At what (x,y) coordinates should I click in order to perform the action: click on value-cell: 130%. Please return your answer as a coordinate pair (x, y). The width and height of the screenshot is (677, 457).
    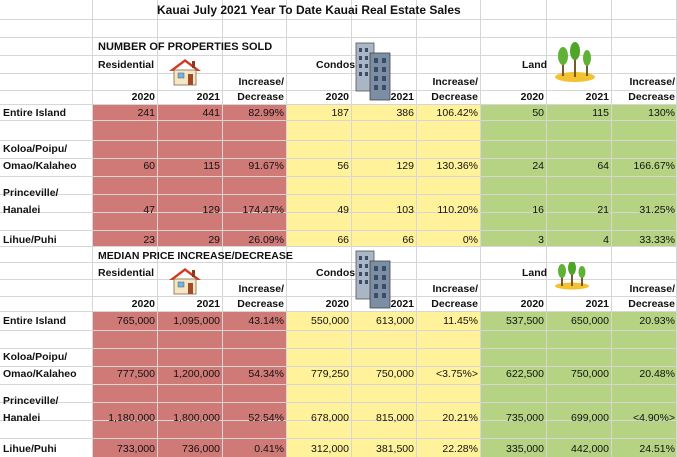
    Looking at the image, I should click on (661, 113).